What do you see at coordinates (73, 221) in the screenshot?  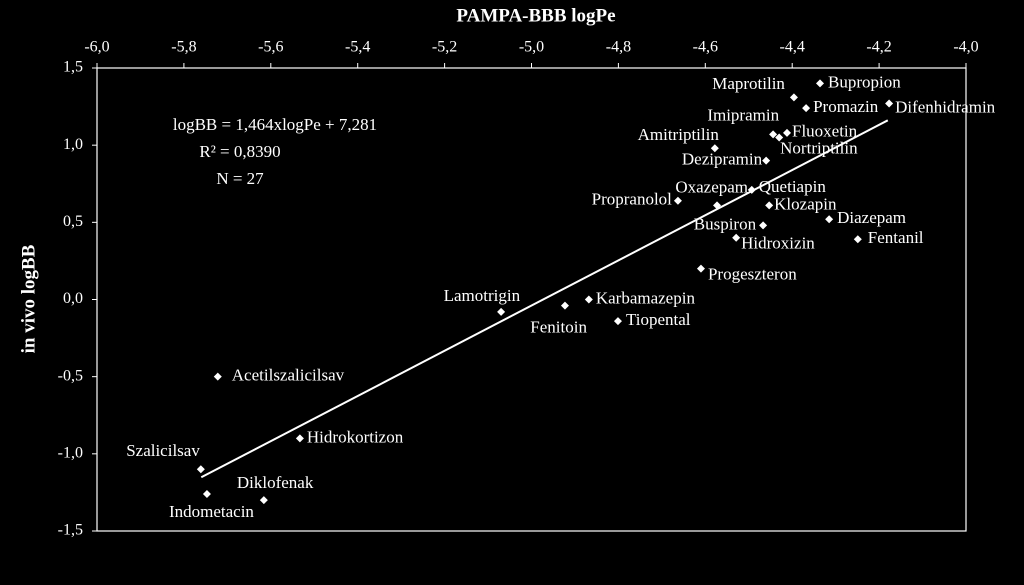 I see `y-tick-label: 0,5` at bounding box center [73, 221].